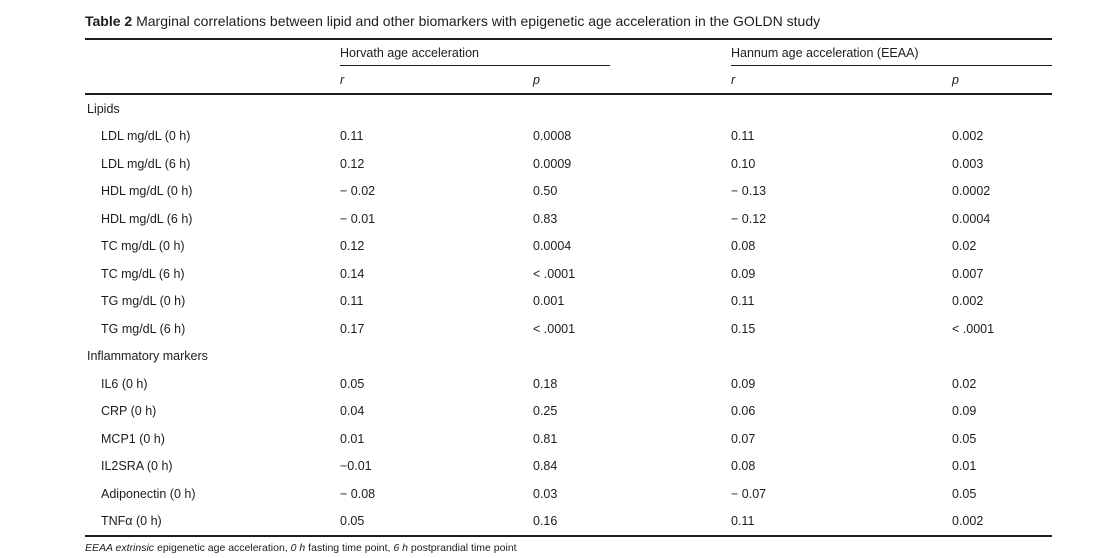 This screenshot has height=558, width=1107. Describe the element at coordinates (749, 493) in the screenshot. I see `hannum-r-value: − 0.07` at that location.